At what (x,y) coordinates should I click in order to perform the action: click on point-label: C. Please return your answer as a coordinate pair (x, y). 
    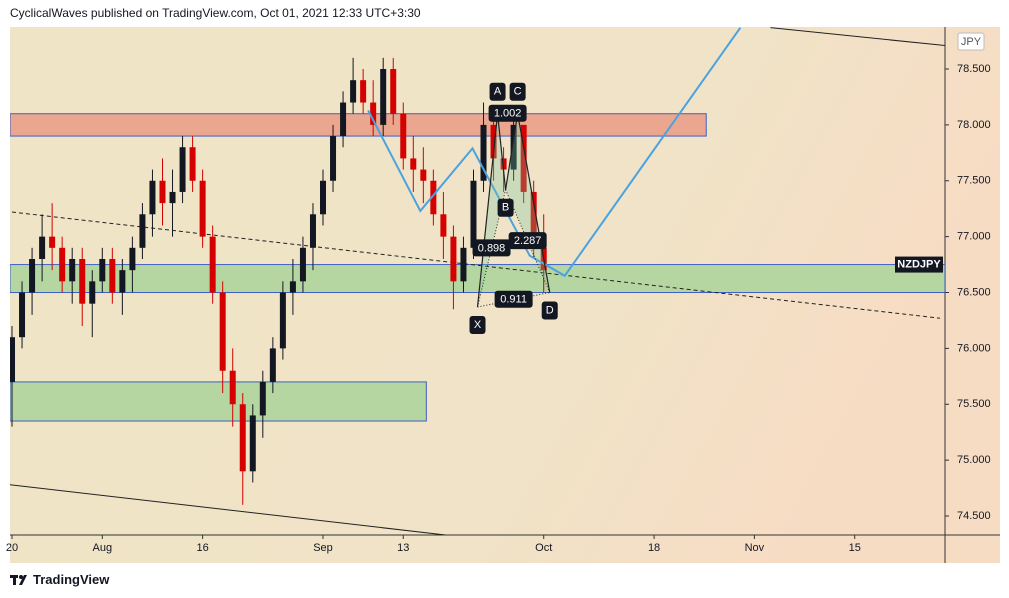
    Looking at the image, I should click on (518, 92).